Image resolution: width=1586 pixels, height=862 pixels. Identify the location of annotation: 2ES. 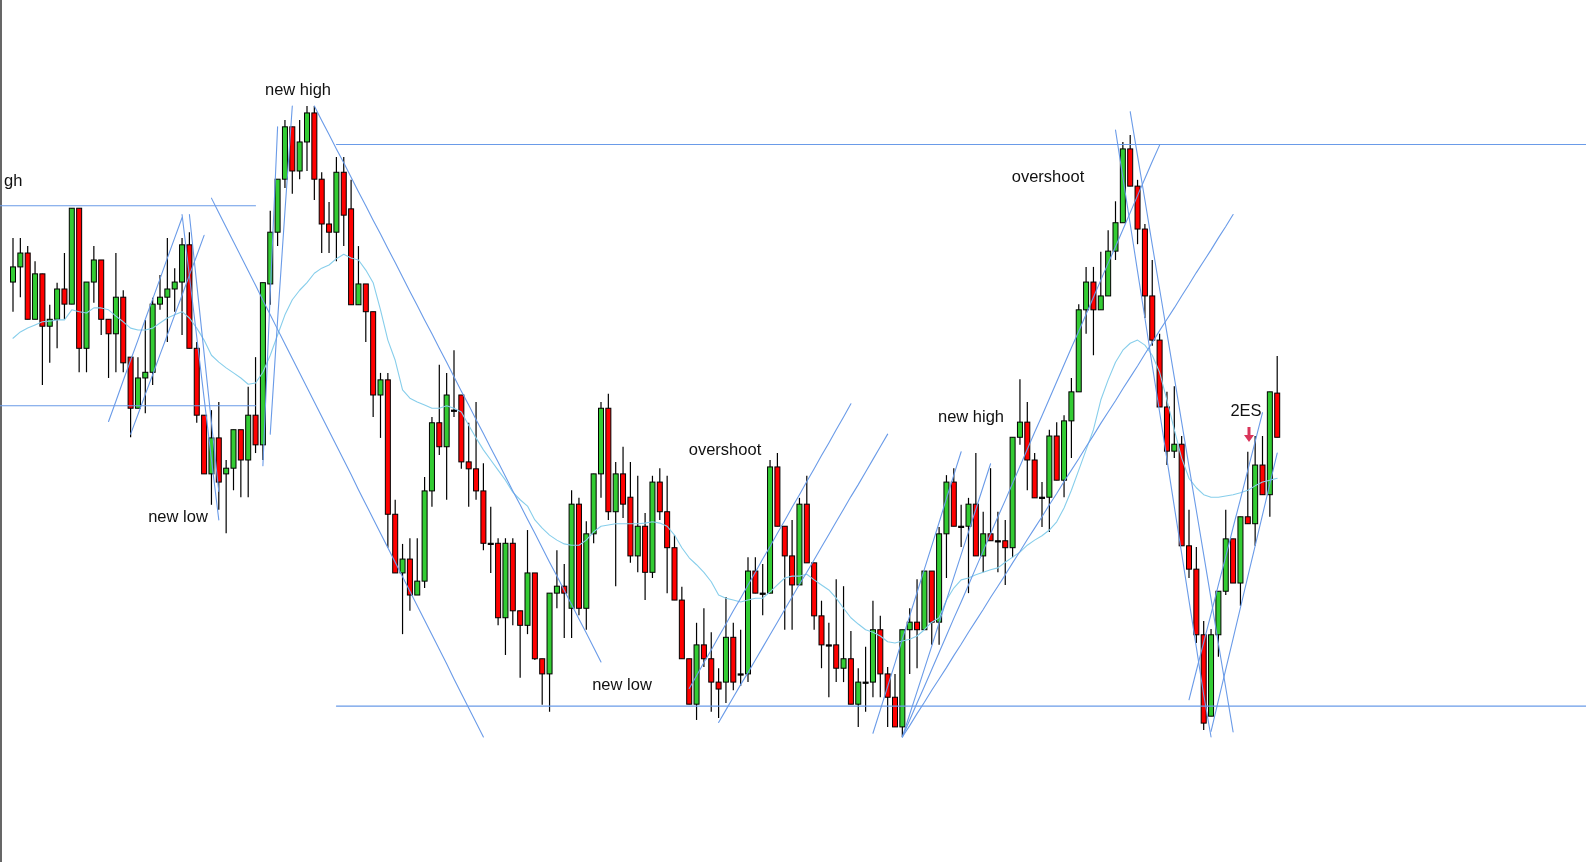
(1246, 410).